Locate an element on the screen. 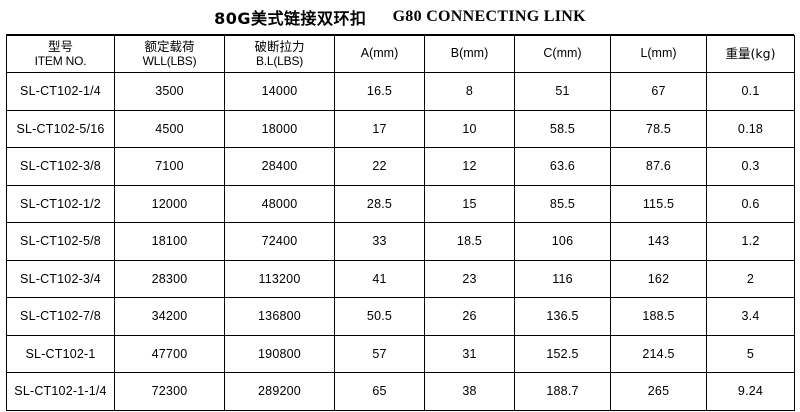 The width and height of the screenshot is (800, 412). column-header-l-label: L(mm) is located at coordinates (658, 53).